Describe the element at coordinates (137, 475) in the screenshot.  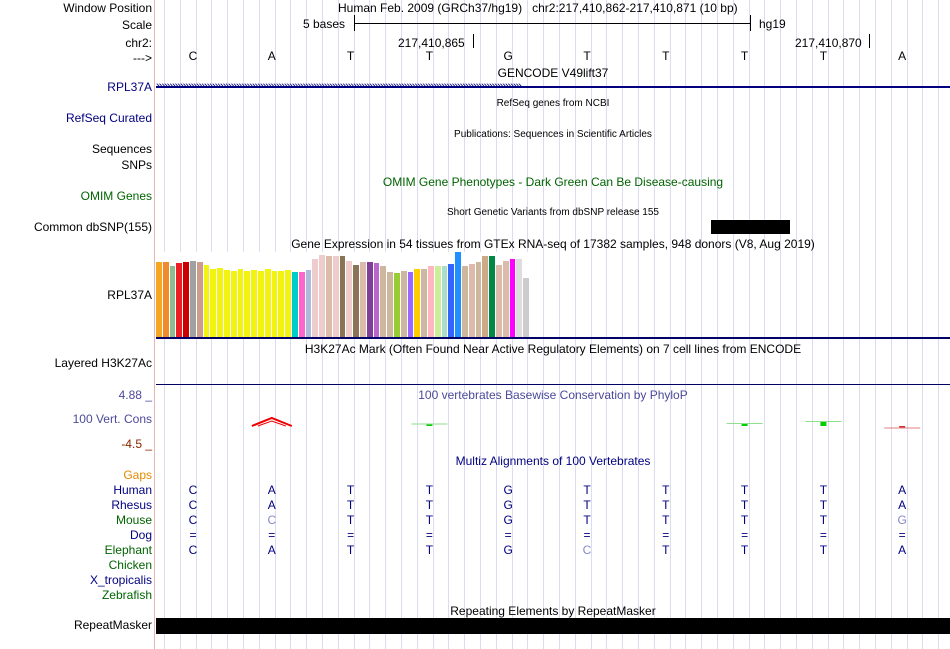
I see `gaps-label: Gaps` at that location.